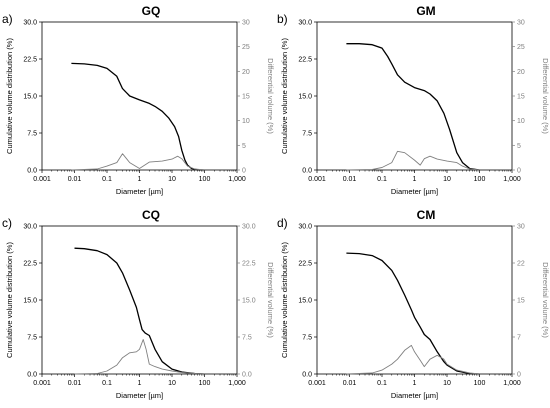 Image resolution: width=550 pixels, height=408 pixels. What do you see at coordinates (246, 121) in the screenshot?
I see `y2-tick-label: 10` at bounding box center [246, 121].